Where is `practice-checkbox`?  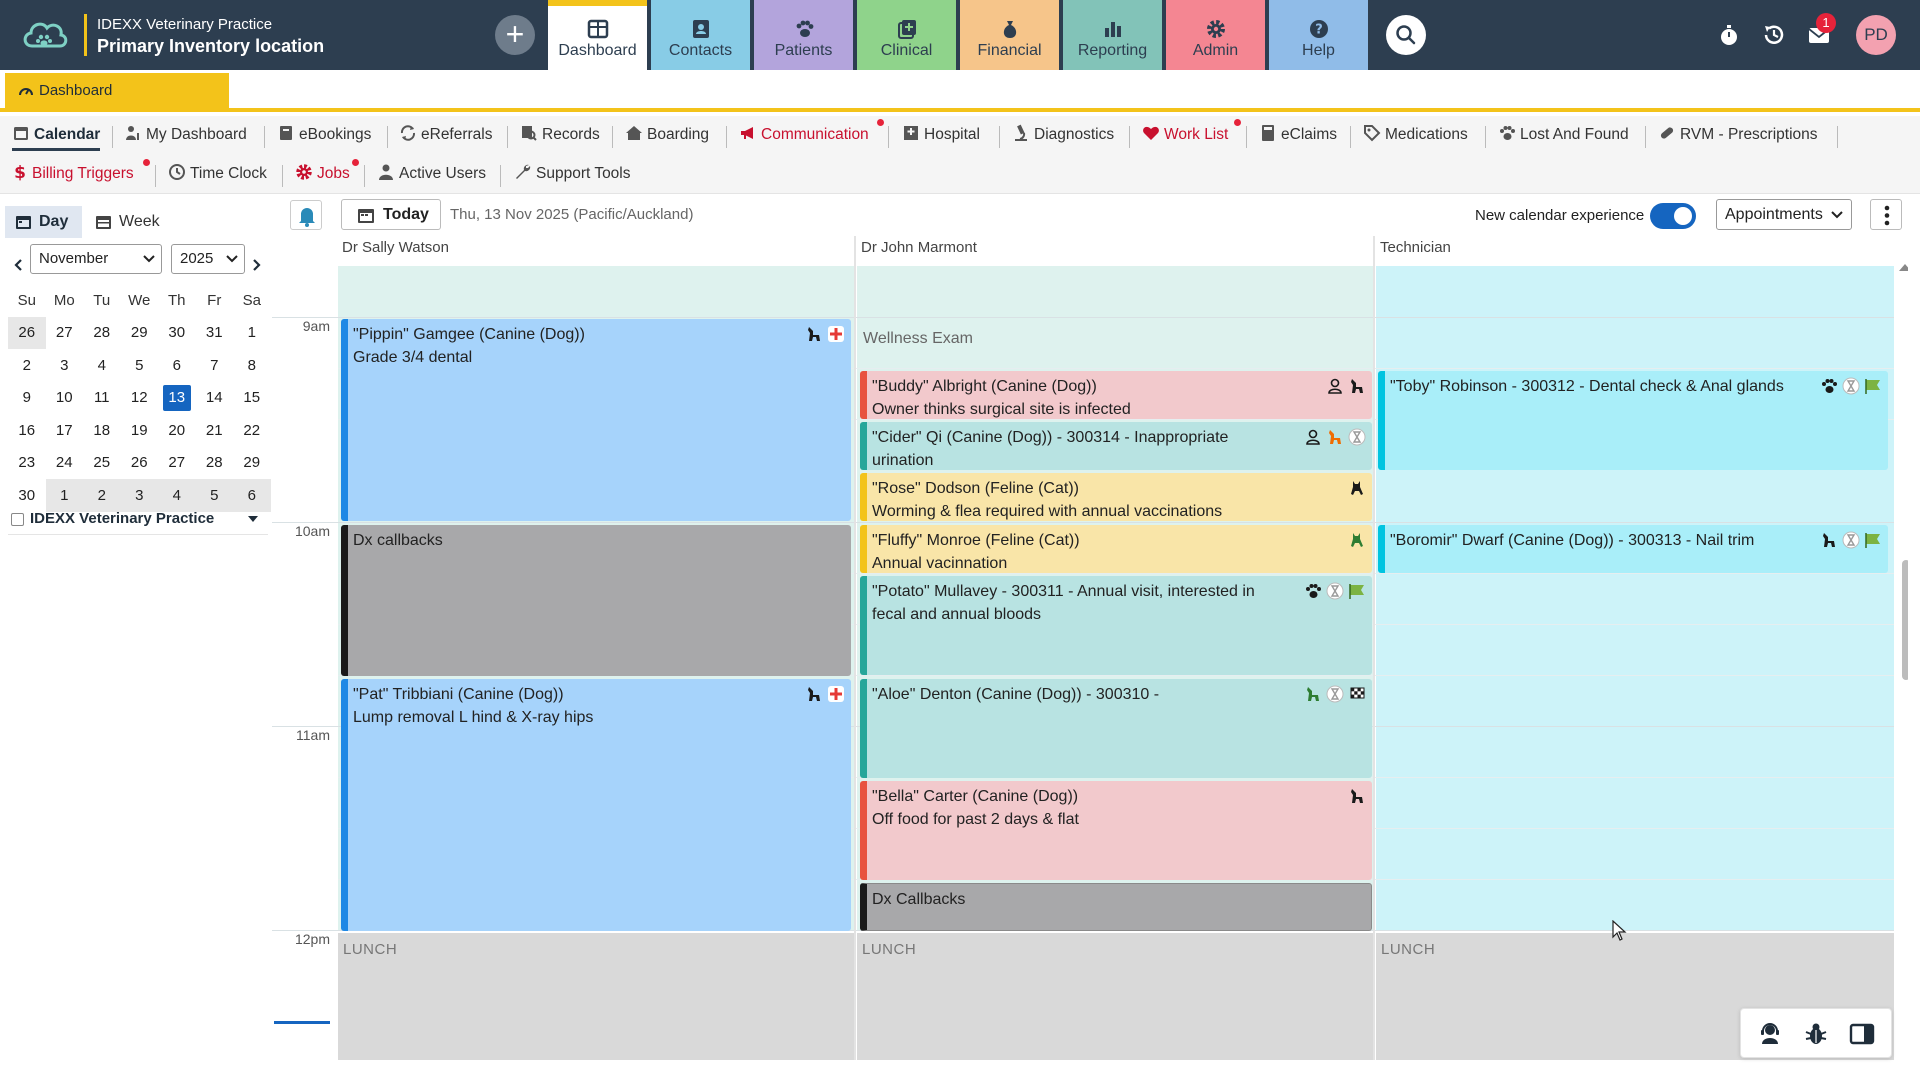 practice-checkbox is located at coordinates (17, 519).